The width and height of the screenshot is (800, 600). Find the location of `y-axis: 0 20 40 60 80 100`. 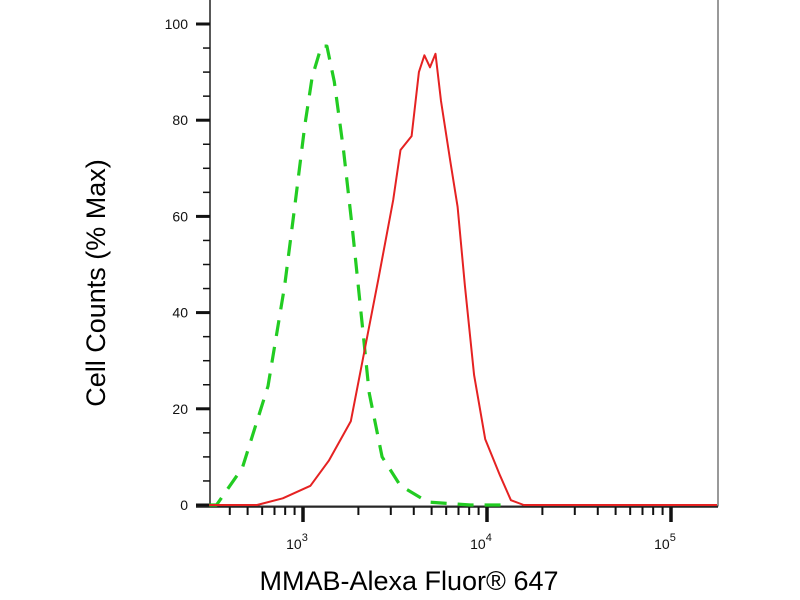

y-axis: 0 20 40 60 80 100 is located at coordinates (188, 256).